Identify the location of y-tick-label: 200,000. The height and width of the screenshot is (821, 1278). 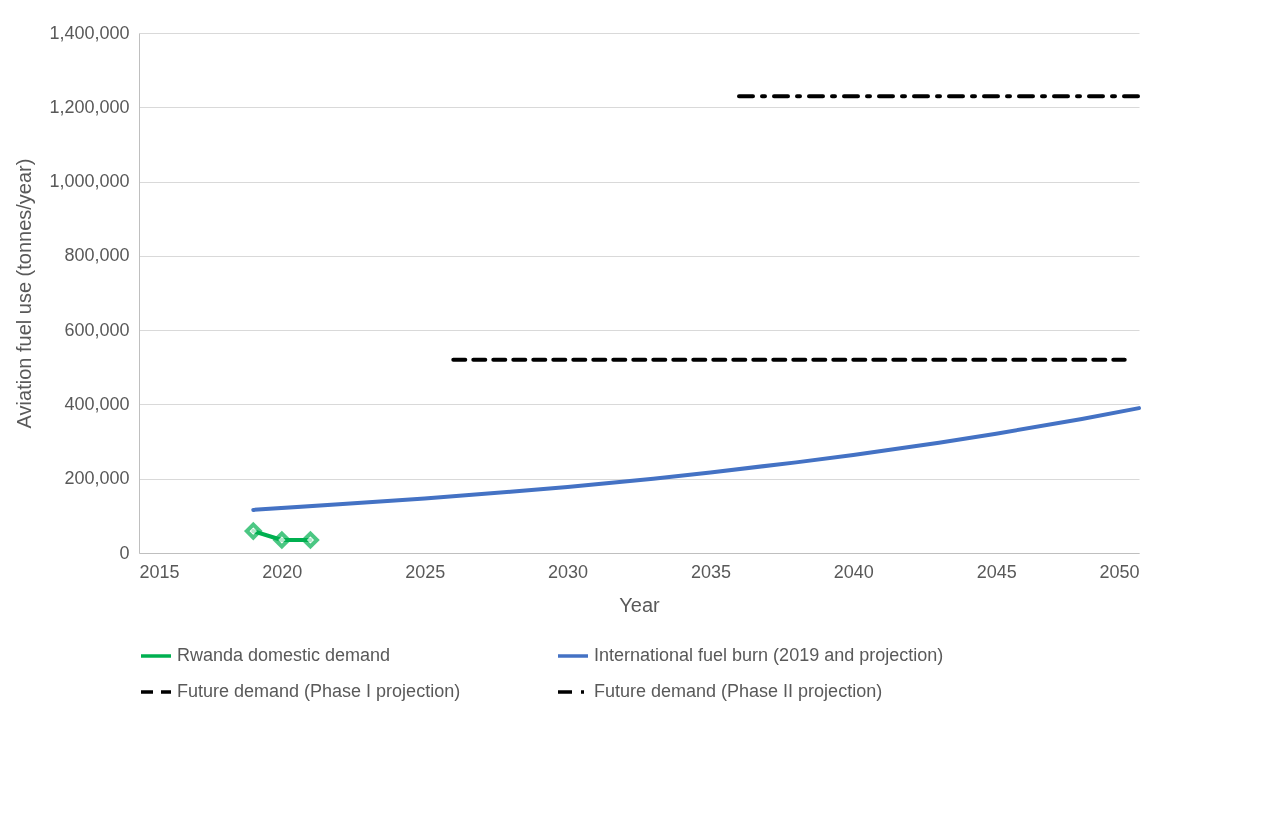
(97, 478).